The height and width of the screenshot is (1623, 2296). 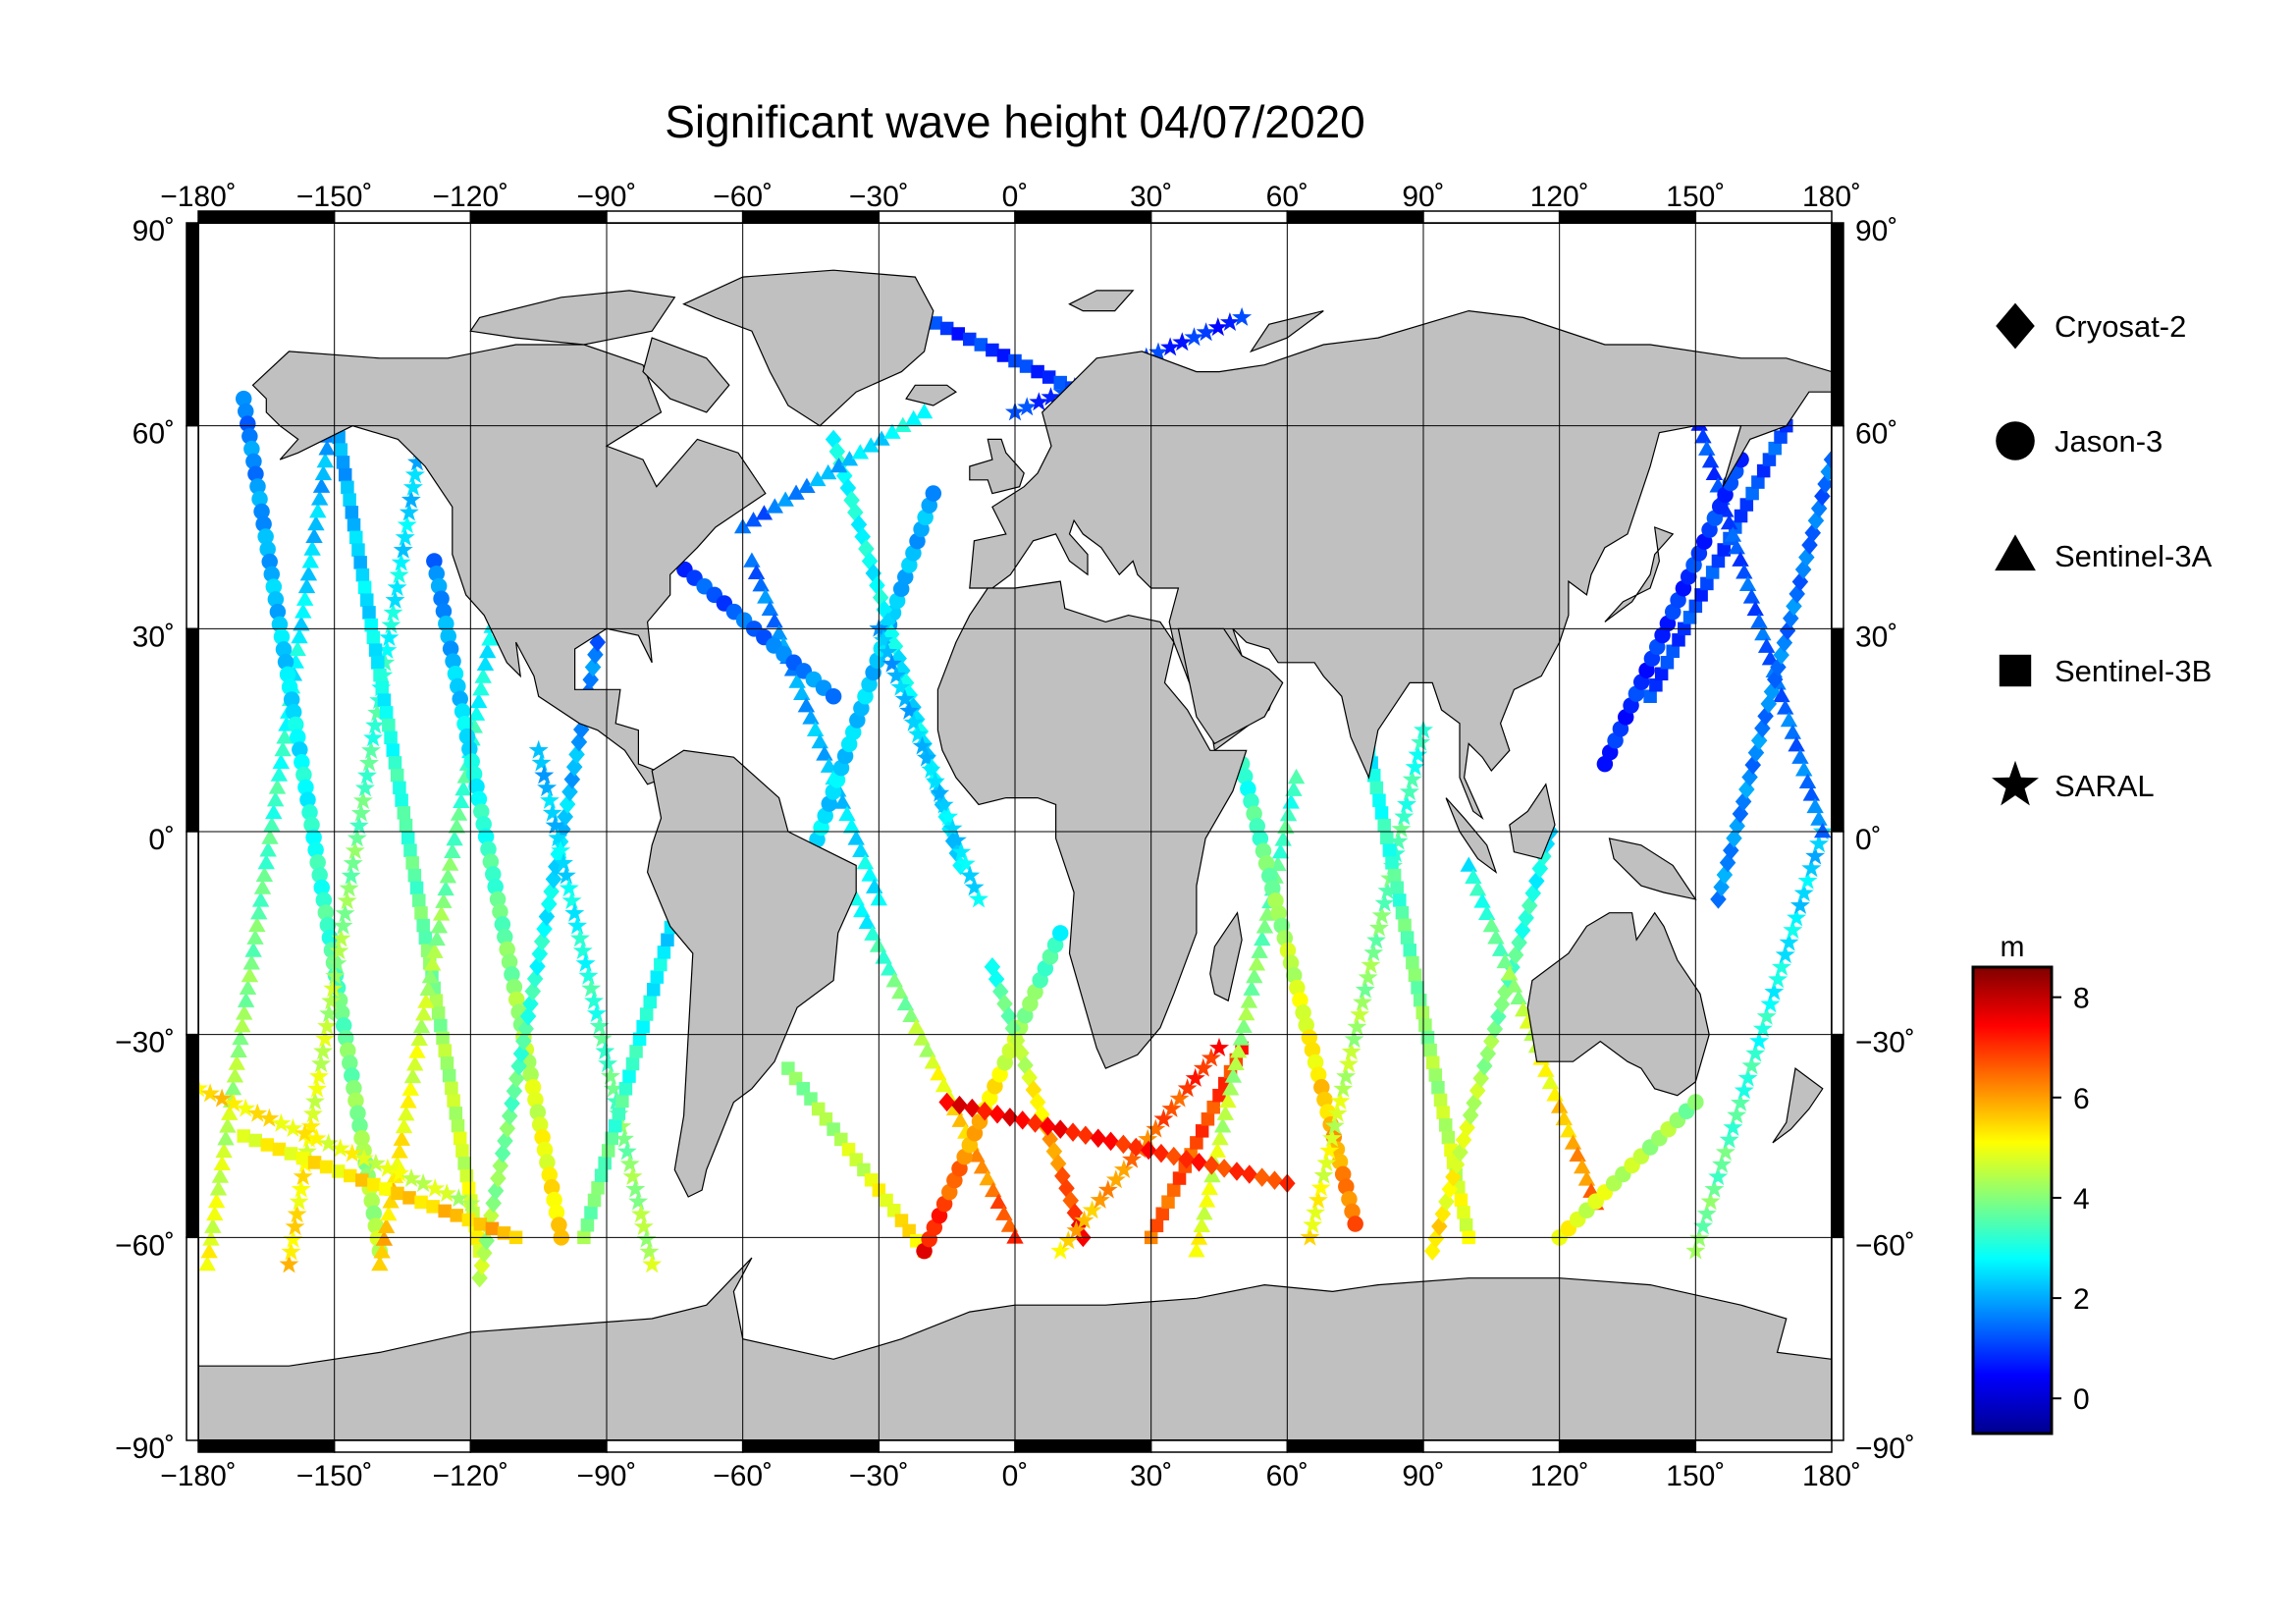 I want to click on lon-tick-label: −30˚, so click(x=879, y=197).